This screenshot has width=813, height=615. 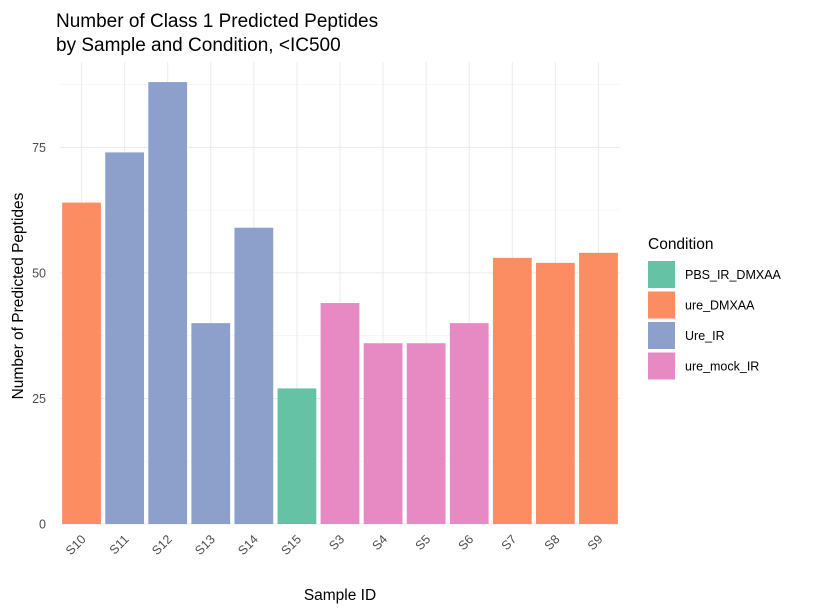 I want to click on legend-title: Condition, so click(x=681, y=244).